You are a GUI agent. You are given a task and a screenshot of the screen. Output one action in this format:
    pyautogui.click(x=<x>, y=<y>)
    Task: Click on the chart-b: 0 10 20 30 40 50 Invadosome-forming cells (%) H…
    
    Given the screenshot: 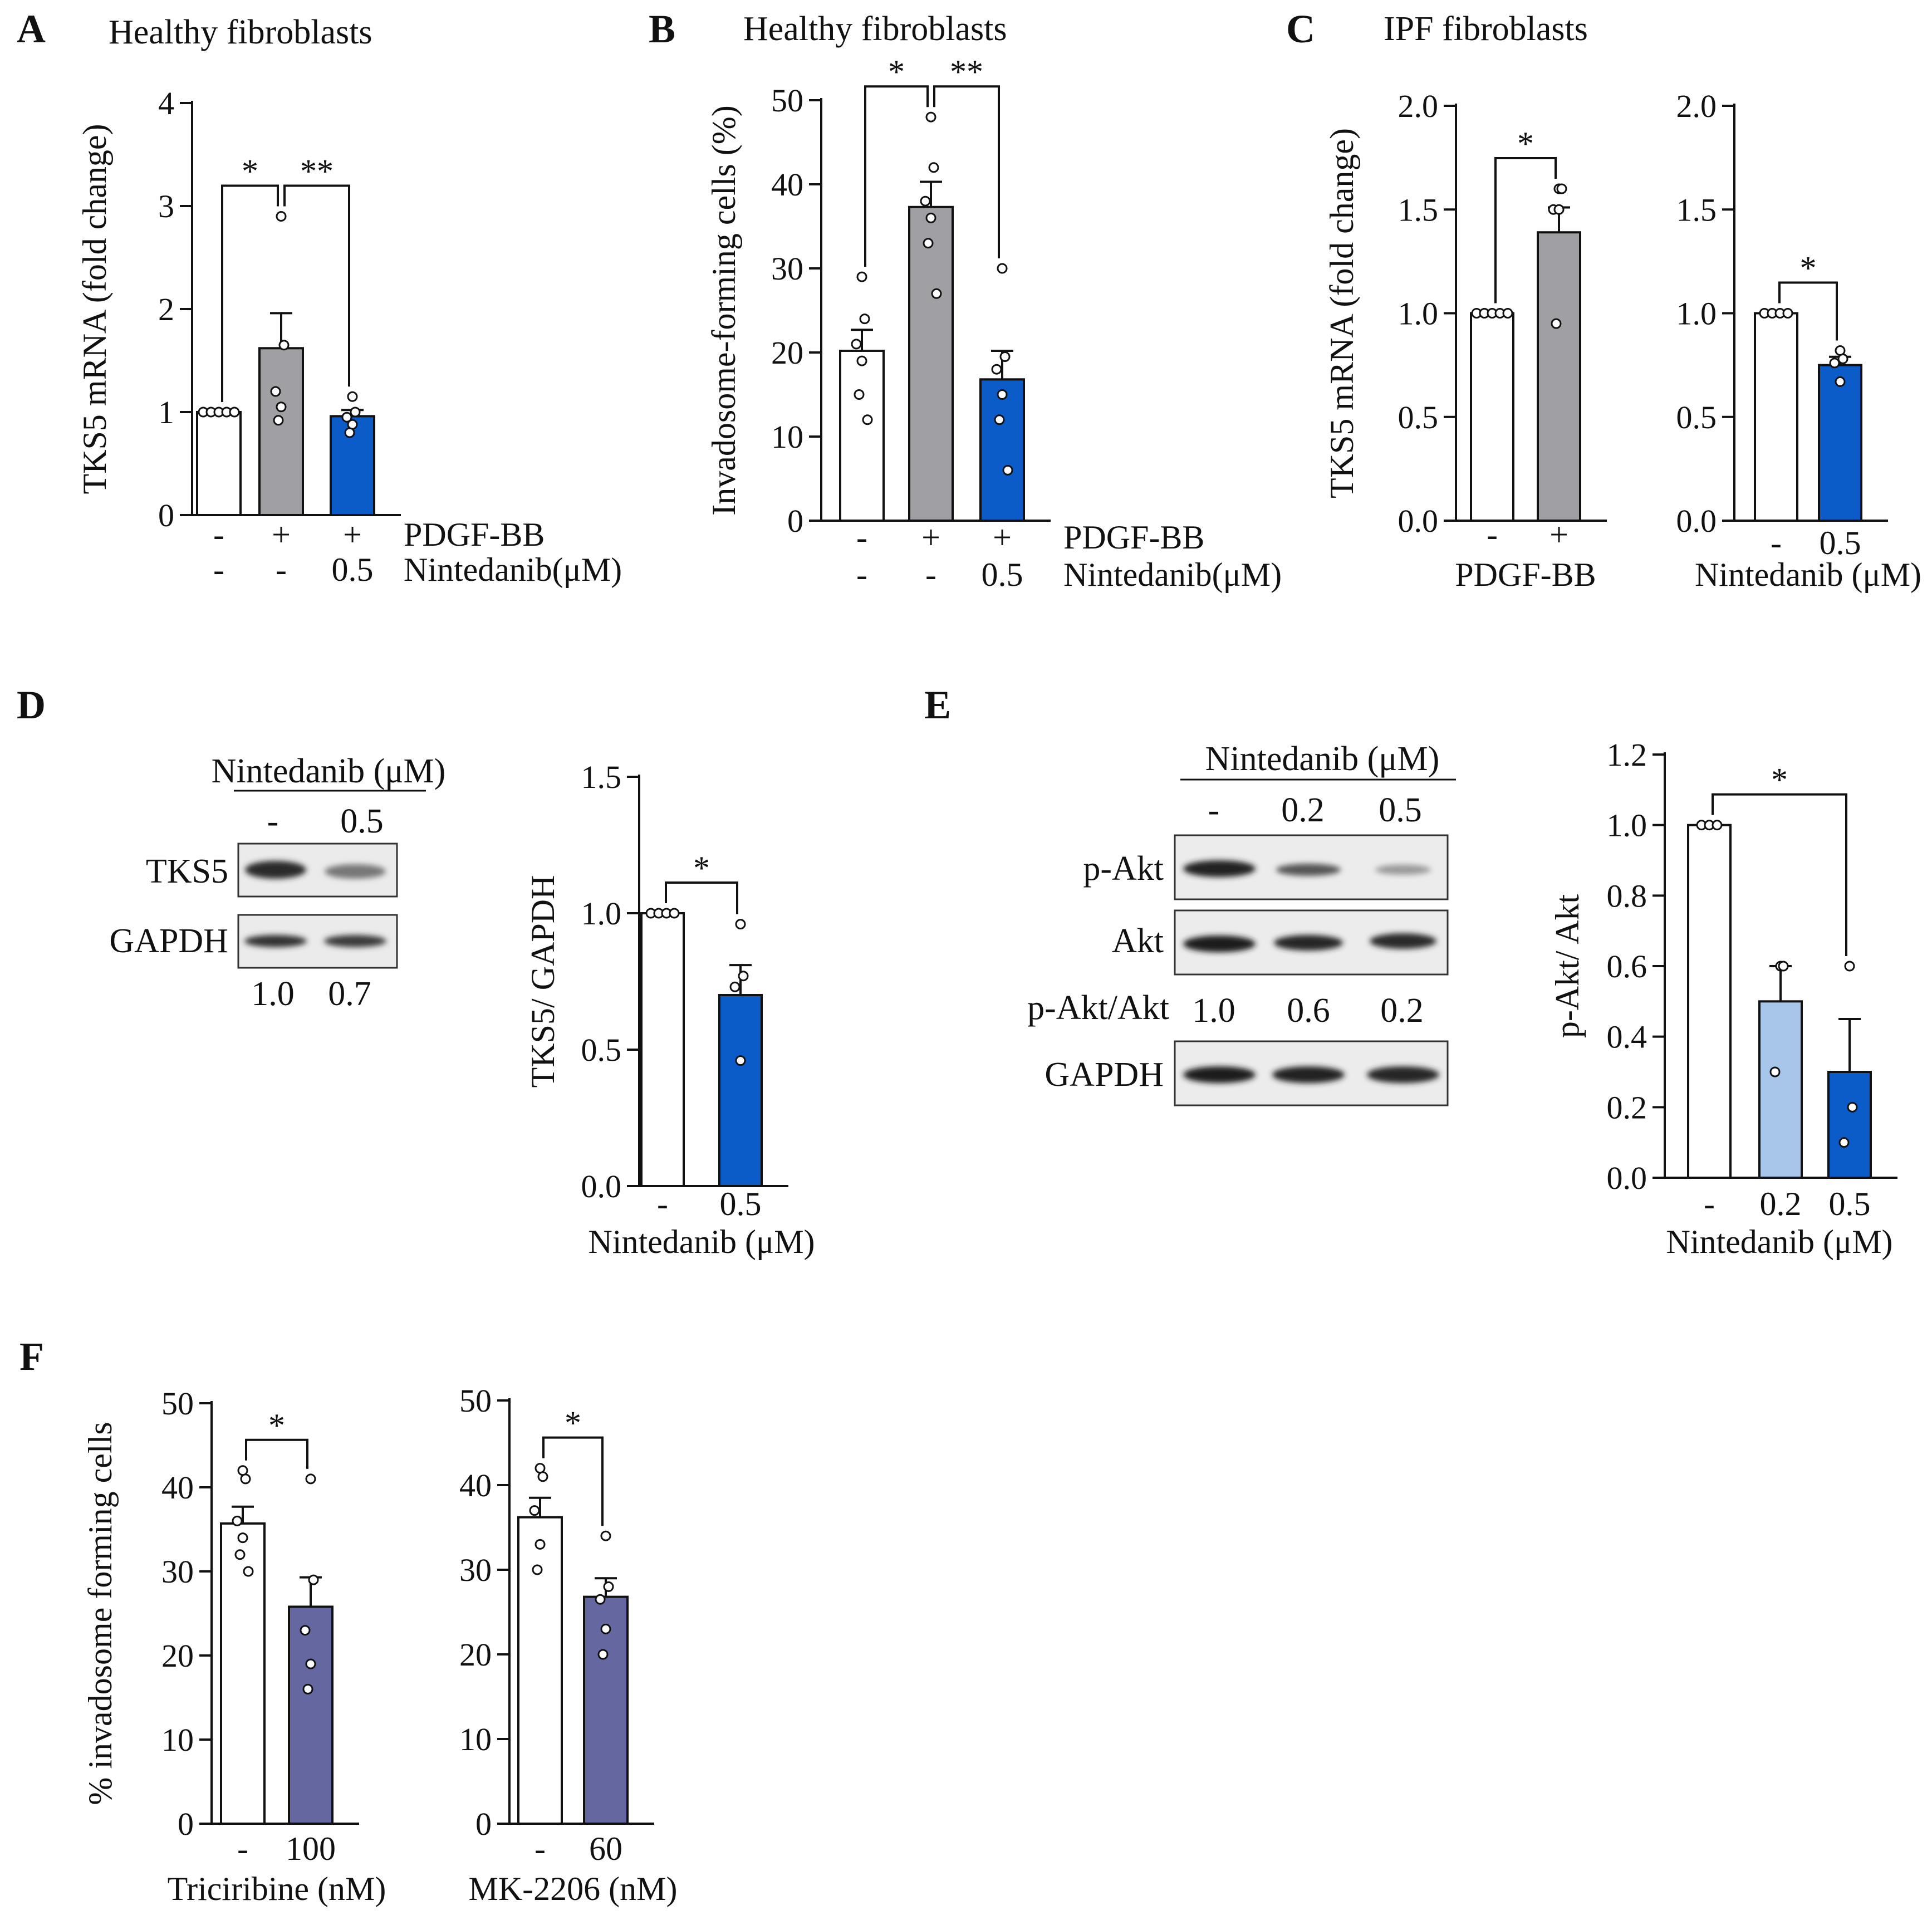 What is the action you would take?
    pyautogui.click(x=993, y=301)
    